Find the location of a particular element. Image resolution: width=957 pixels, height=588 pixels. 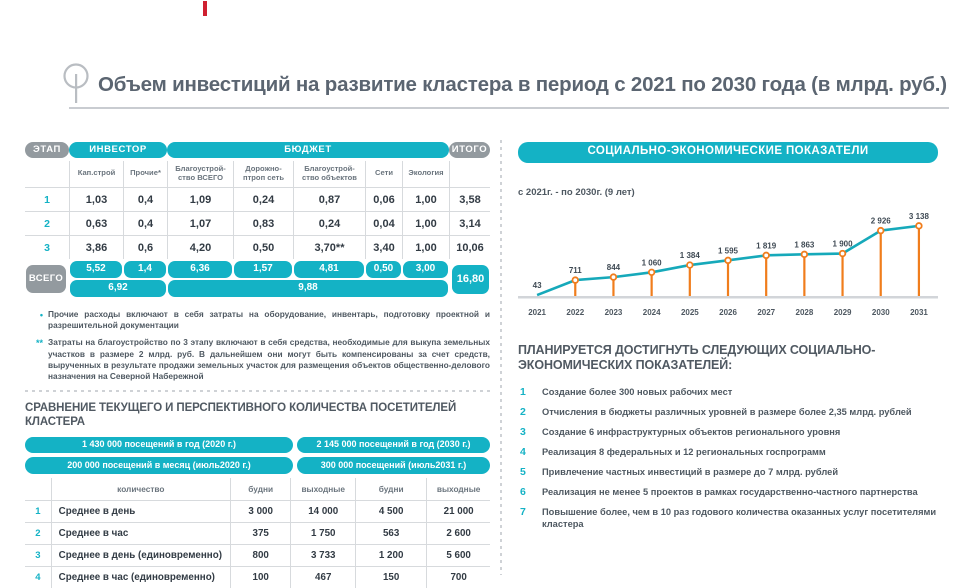

chart-x-tick: 2031 is located at coordinates (919, 312).